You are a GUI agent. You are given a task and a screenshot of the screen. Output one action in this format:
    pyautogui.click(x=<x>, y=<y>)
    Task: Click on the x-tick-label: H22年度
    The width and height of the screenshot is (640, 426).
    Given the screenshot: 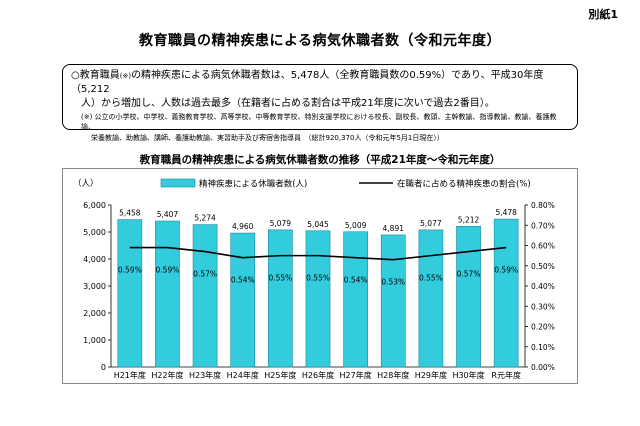 What is the action you would take?
    pyautogui.click(x=167, y=375)
    